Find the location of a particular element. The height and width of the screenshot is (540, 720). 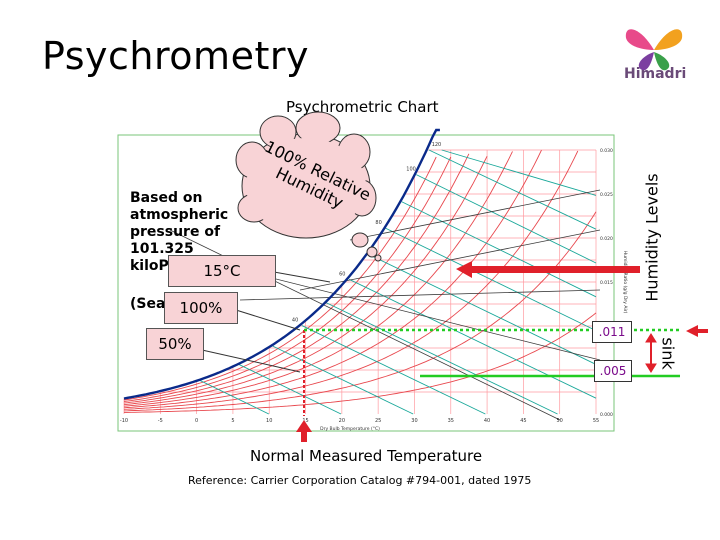

rh-curve is located at coordinates (360, 362).